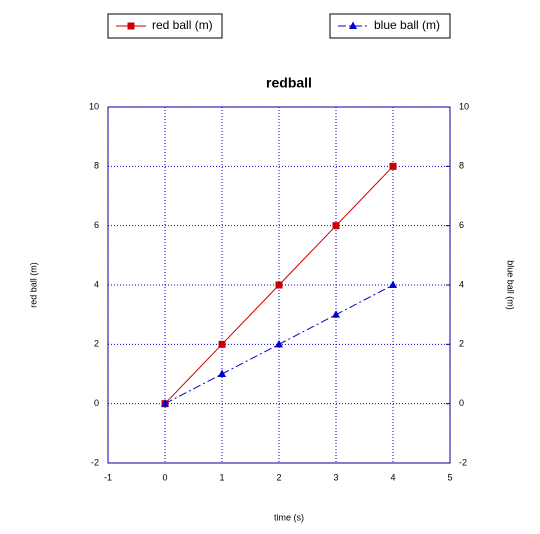 The image size is (540, 534). I want to click on y-tick-label: 2, so click(96, 344).